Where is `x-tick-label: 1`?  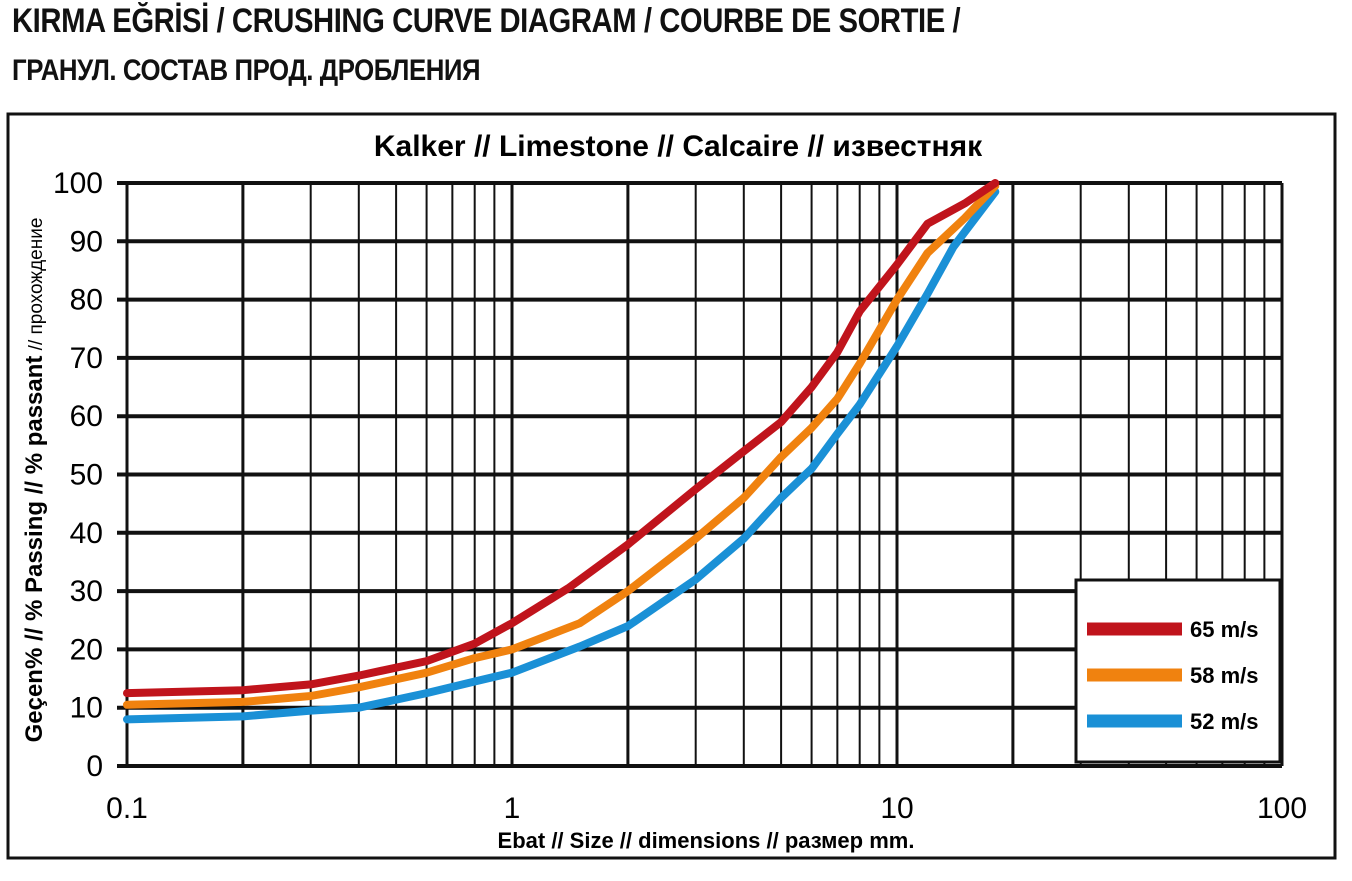
x-tick-label: 1 is located at coordinates (512, 808).